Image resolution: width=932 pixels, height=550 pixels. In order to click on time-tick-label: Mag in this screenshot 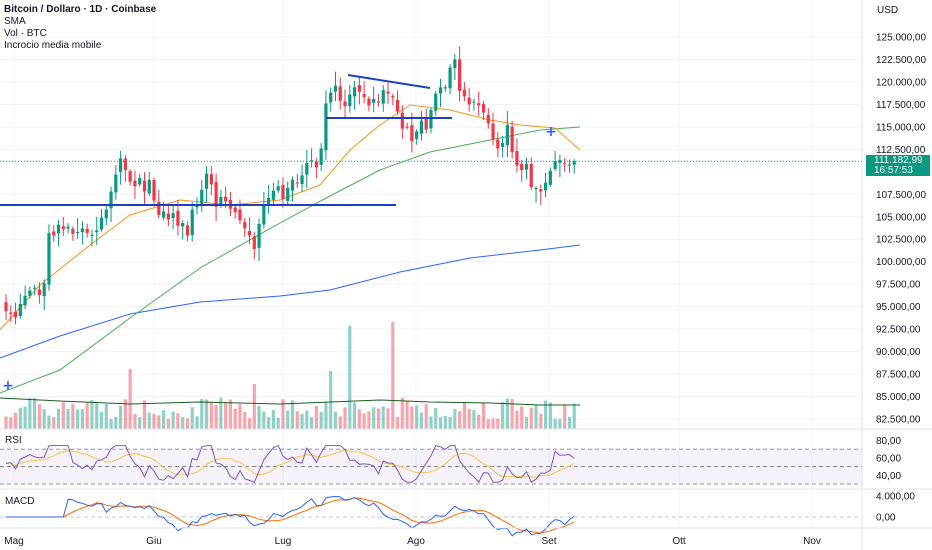, I will do `click(13, 541)`.